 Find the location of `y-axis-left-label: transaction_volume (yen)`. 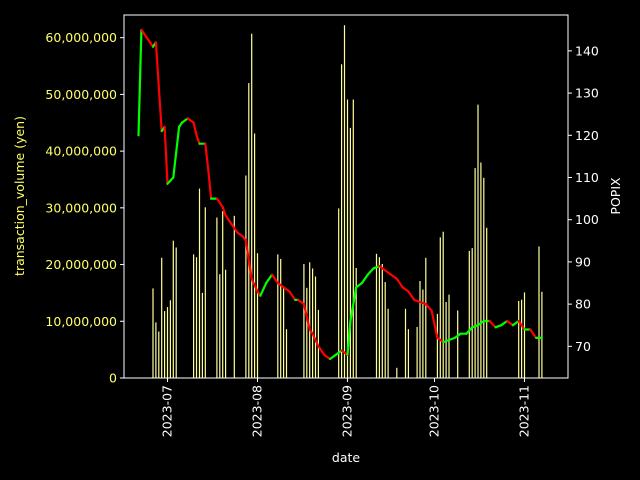

y-axis-left-label: transaction_volume (yen) is located at coordinates (19, 196).